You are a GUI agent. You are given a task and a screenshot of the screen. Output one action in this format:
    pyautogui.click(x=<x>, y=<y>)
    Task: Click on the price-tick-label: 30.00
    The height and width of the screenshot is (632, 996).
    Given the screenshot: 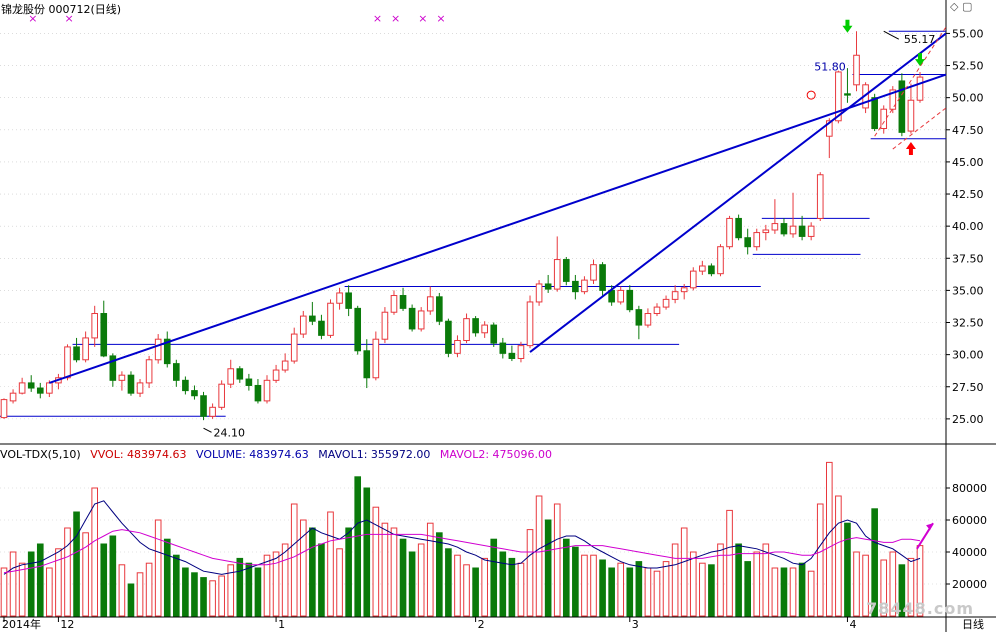 What is the action you would take?
    pyautogui.click(x=968, y=355)
    